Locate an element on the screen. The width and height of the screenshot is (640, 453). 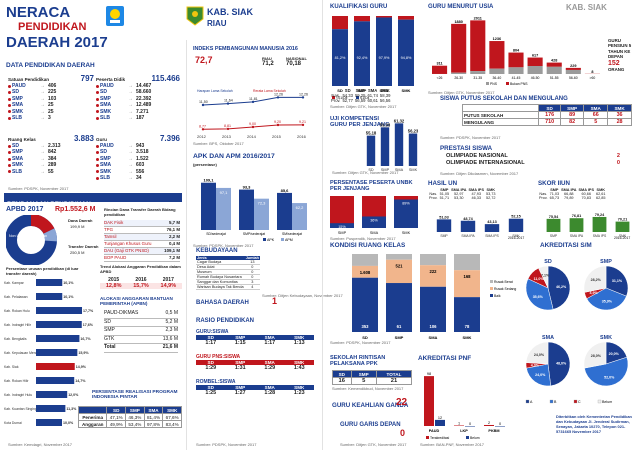
ipm-rata-label: 9,00 is located at coordinates (252, 124).